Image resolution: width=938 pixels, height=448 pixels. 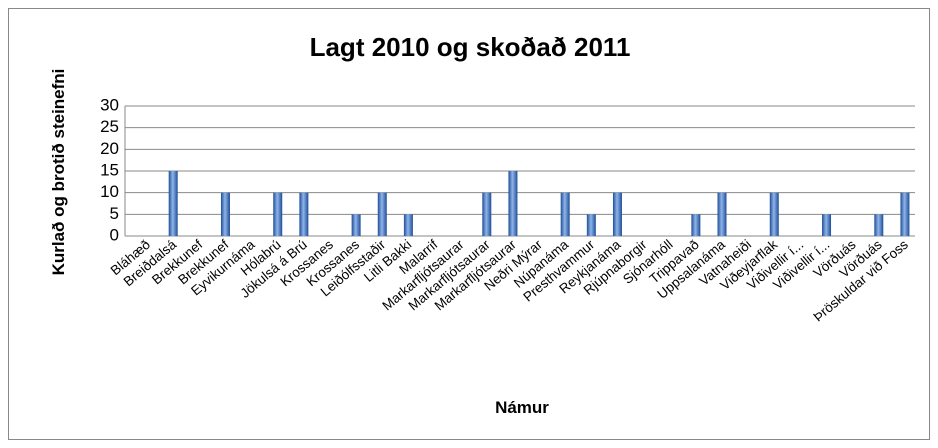 What do you see at coordinates (522, 407) in the screenshot?
I see `x-axis-title: Námur` at bounding box center [522, 407].